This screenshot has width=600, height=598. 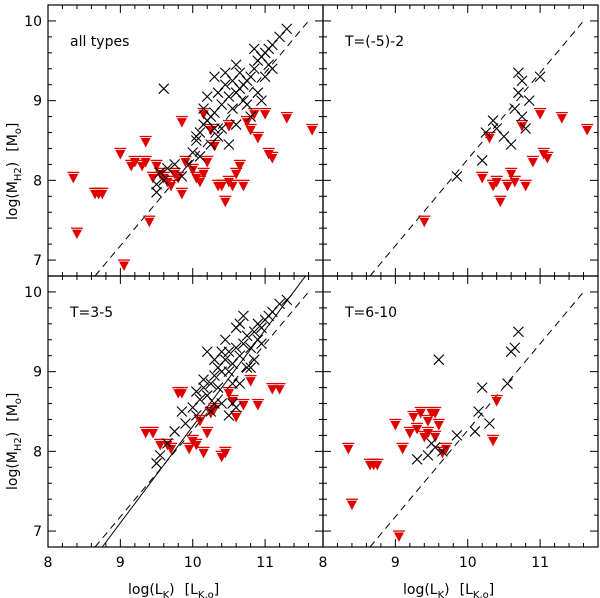 What do you see at coordinates (13, 395) in the screenshot?
I see `y-unit-end: ]` at bounding box center [13, 395].